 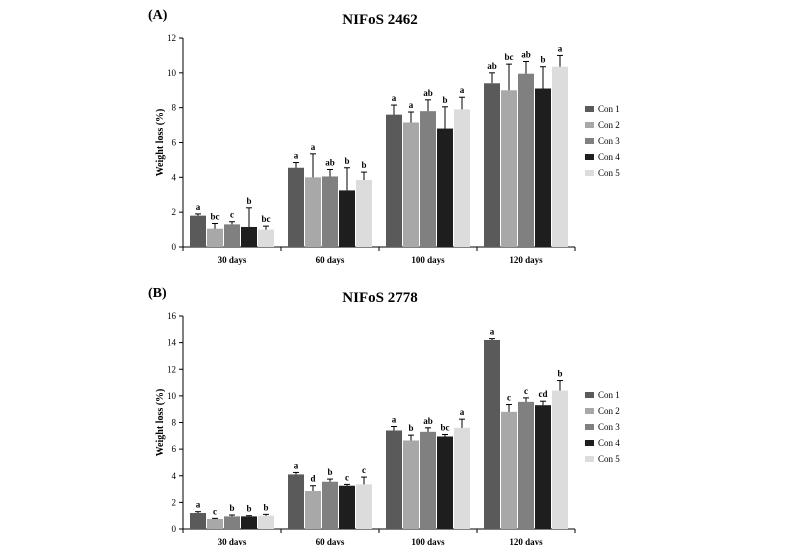 What do you see at coordinates (602, 141) in the screenshot?
I see `legend: Con 1 Con 2 Con 3 Con 4 Con 5` at bounding box center [602, 141].